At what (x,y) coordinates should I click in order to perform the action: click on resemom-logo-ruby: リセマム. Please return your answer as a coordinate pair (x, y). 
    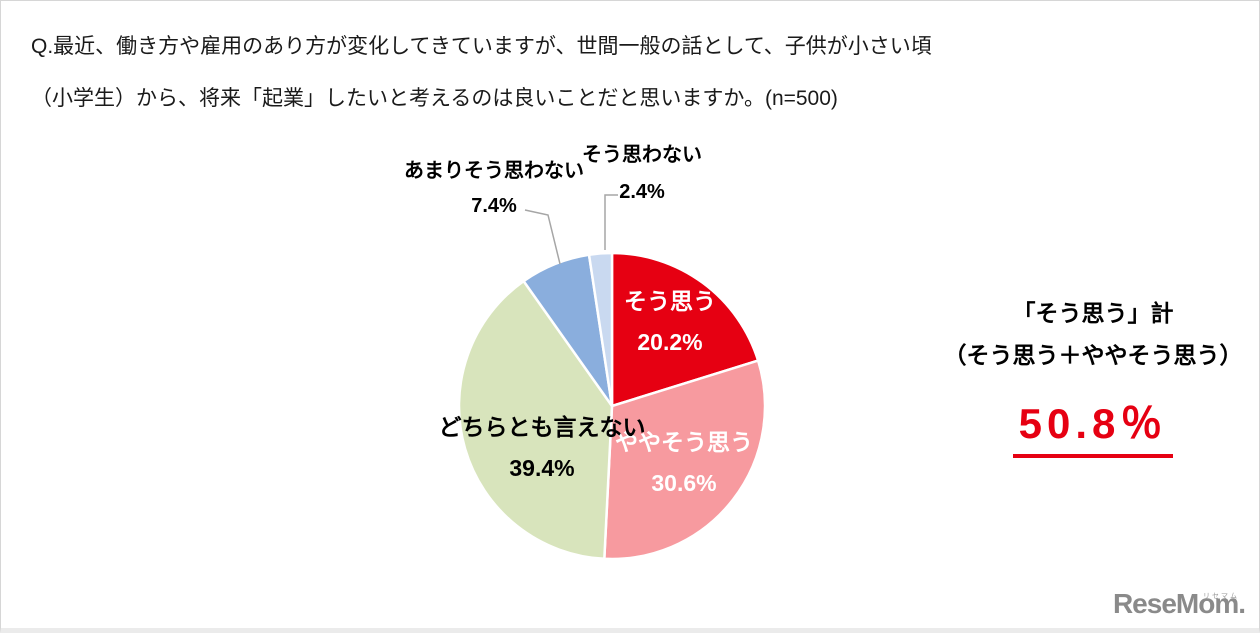
    Looking at the image, I should click on (1221, 596).